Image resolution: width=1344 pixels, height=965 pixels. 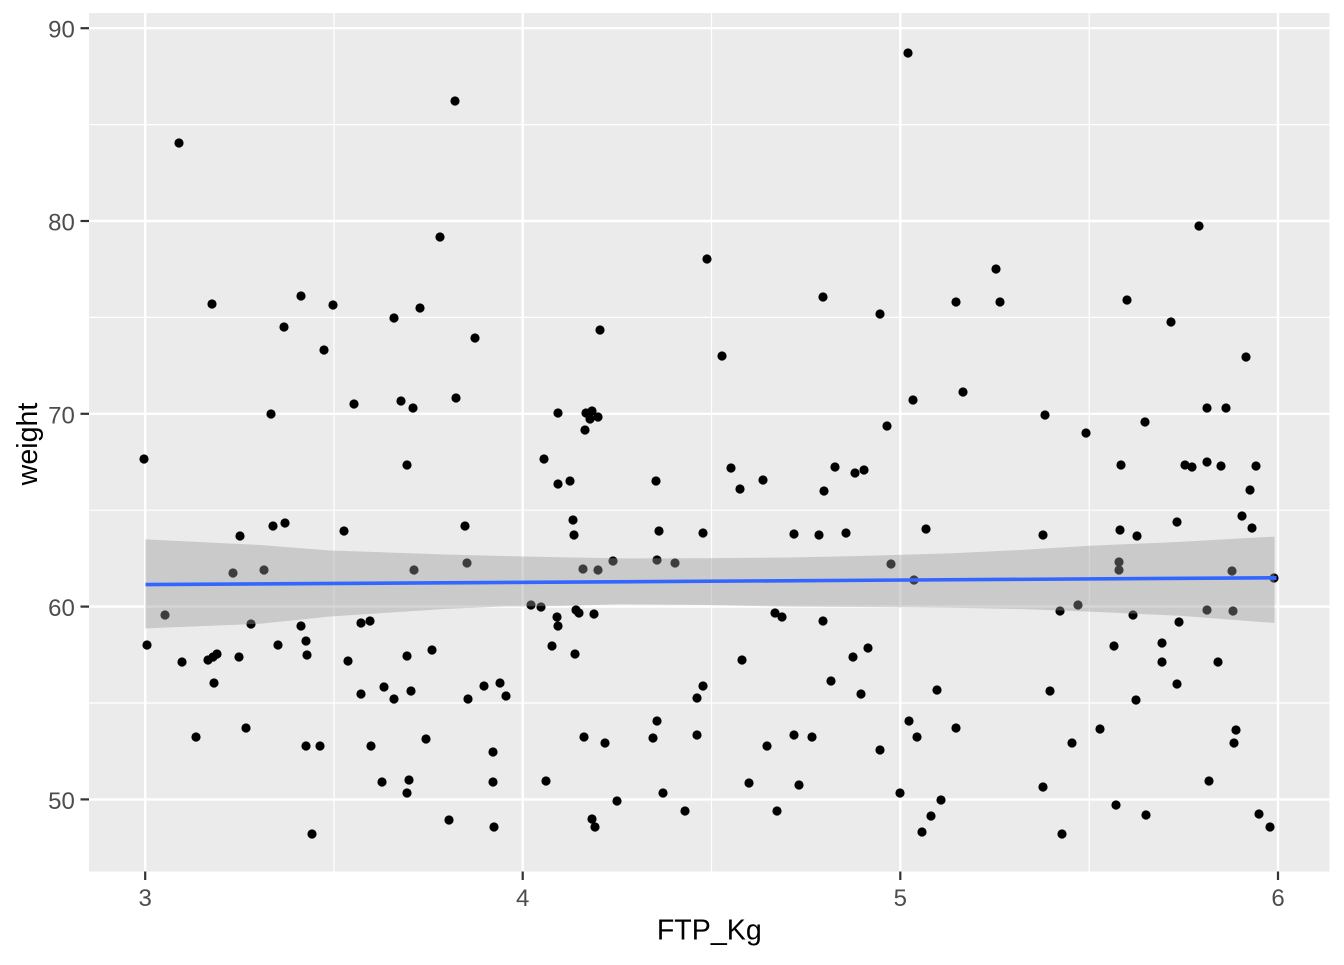 I want to click on svg-text: 90, so click(x=61, y=30).